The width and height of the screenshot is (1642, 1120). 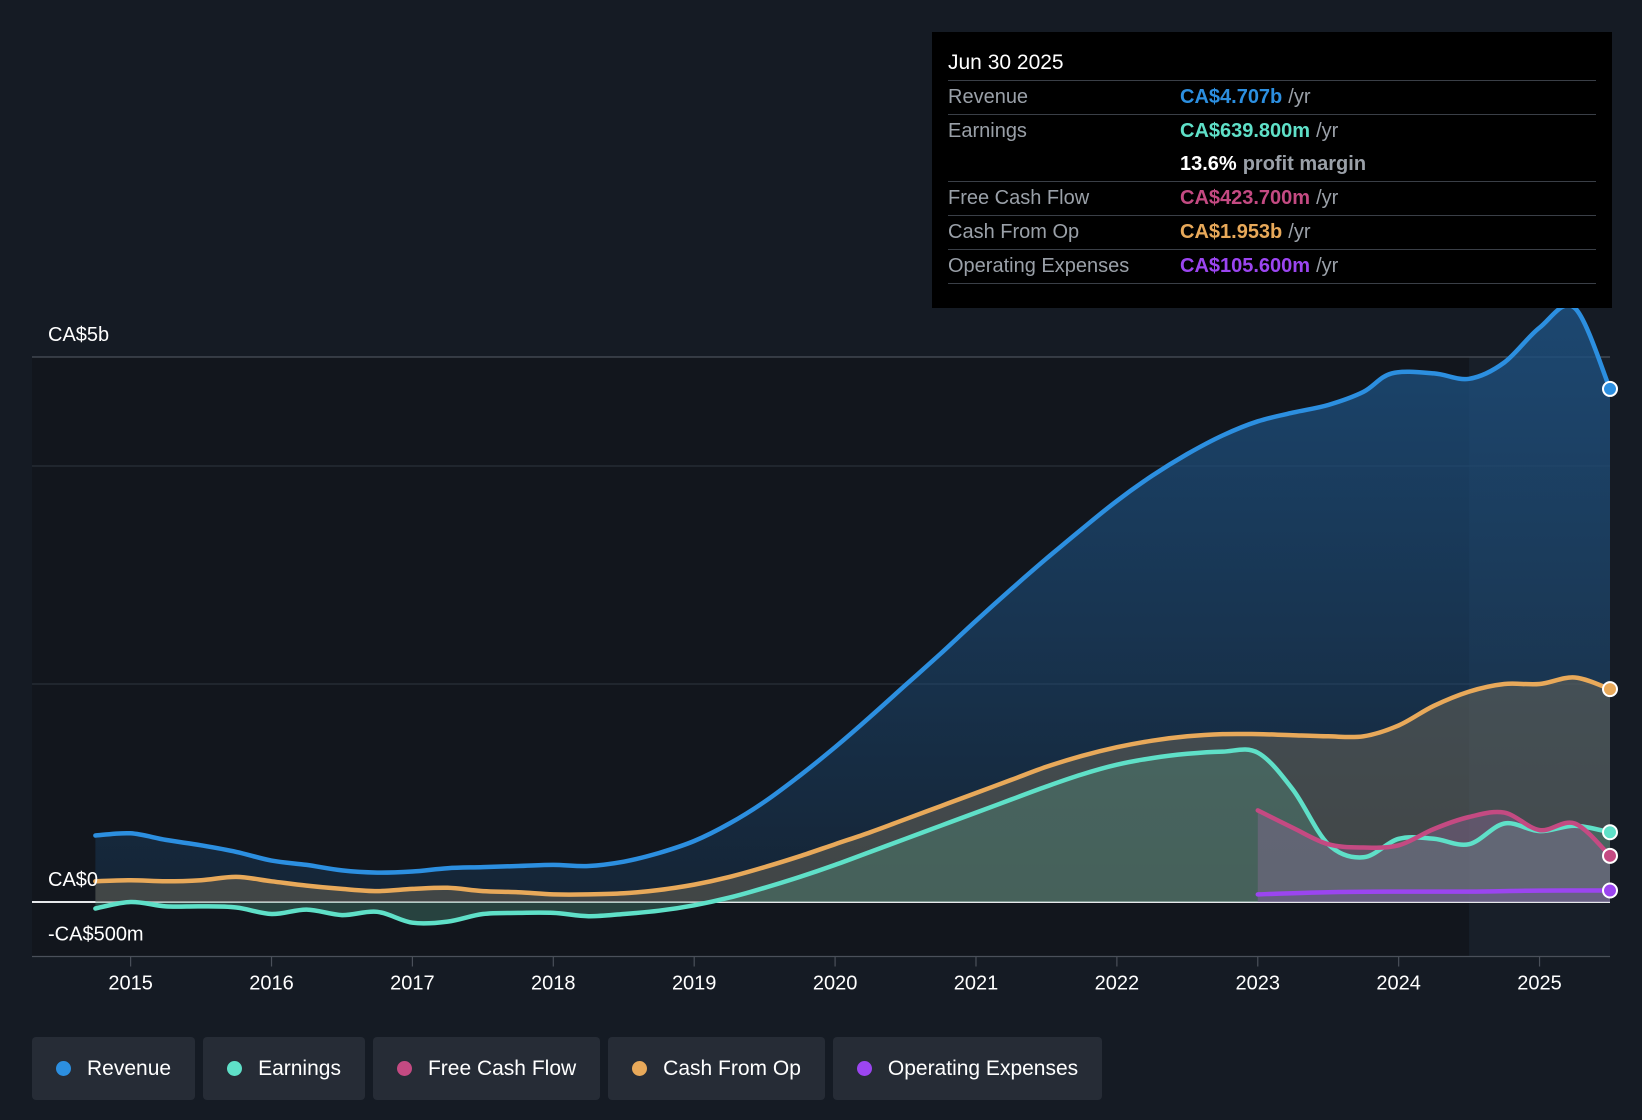 What do you see at coordinates (1327, 131) in the screenshot?
I see `tooltip-earnings-unit: /yr` at bounding box center [1327, 131].